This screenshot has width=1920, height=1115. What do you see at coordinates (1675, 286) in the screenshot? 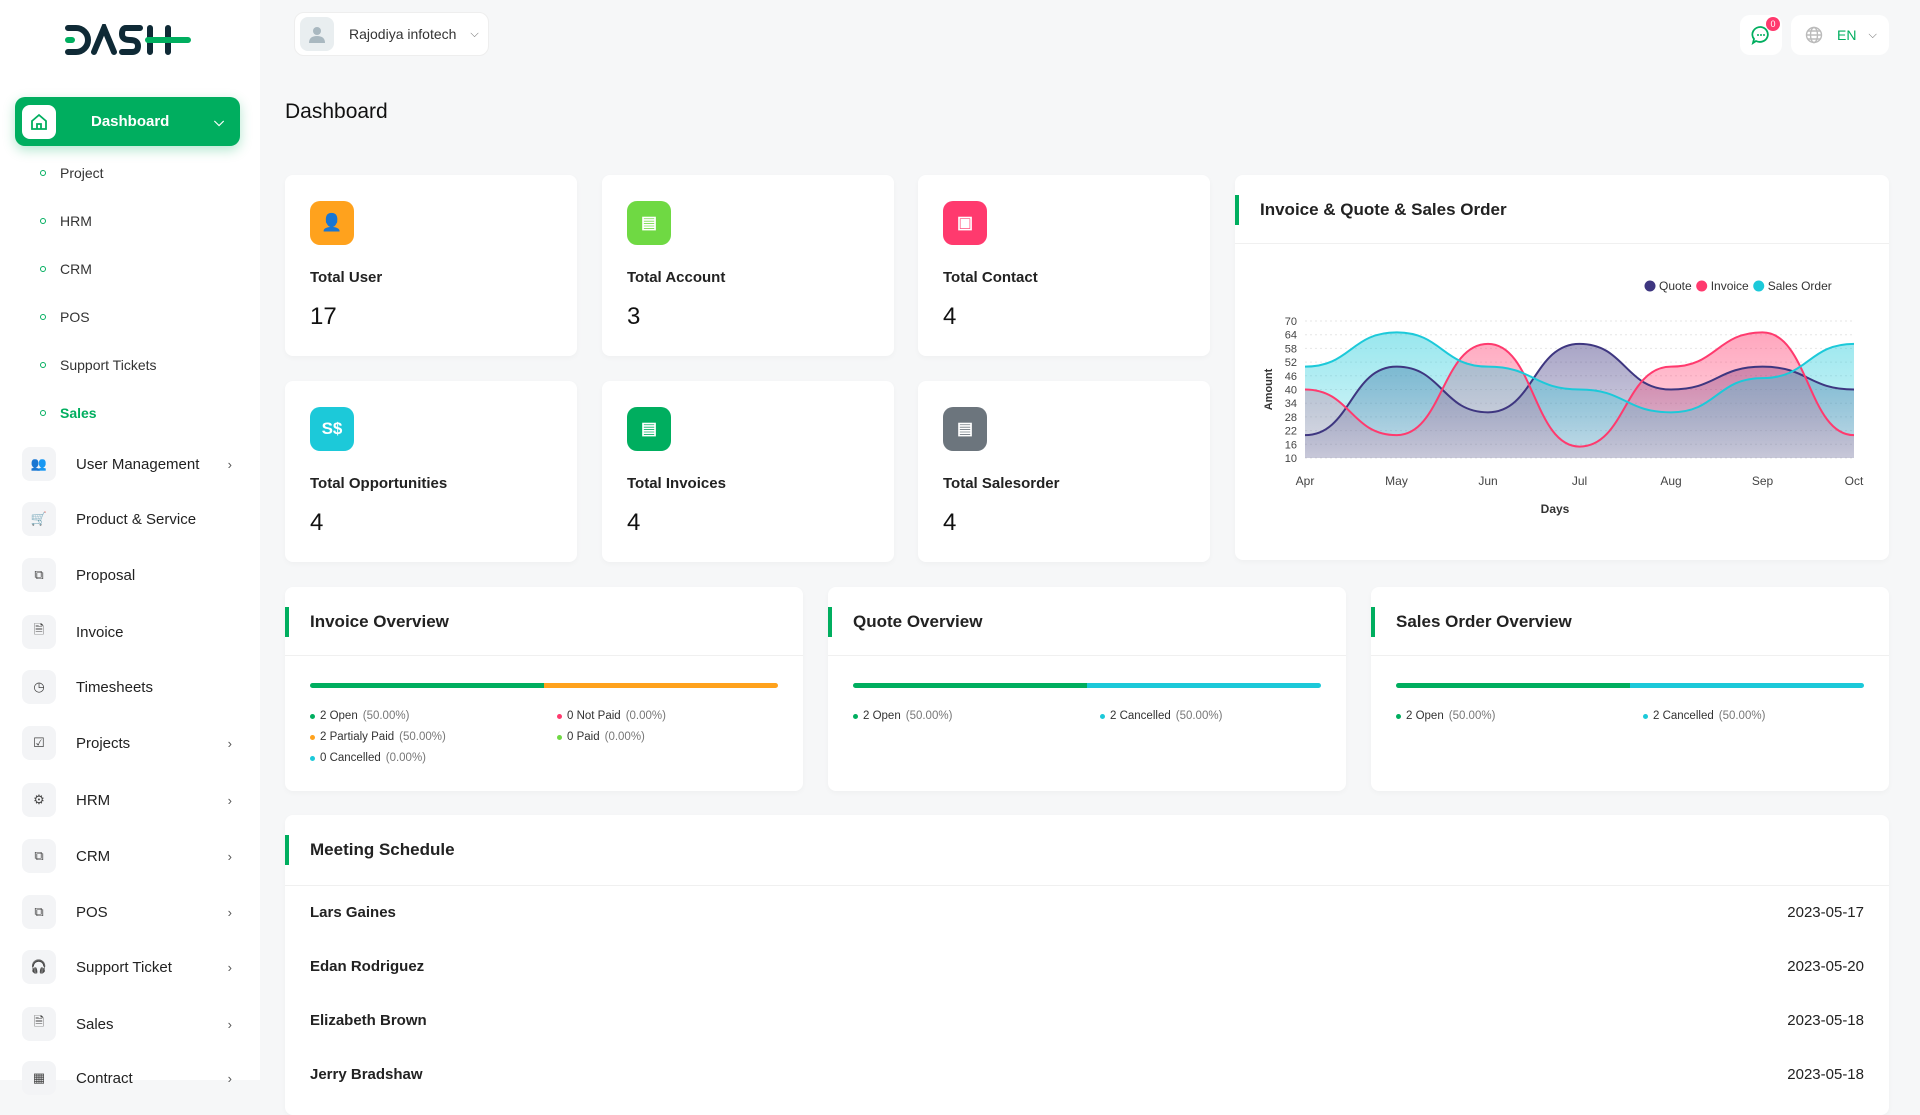
I see `legend-label: Quote` at bounding box center [1675, 286].